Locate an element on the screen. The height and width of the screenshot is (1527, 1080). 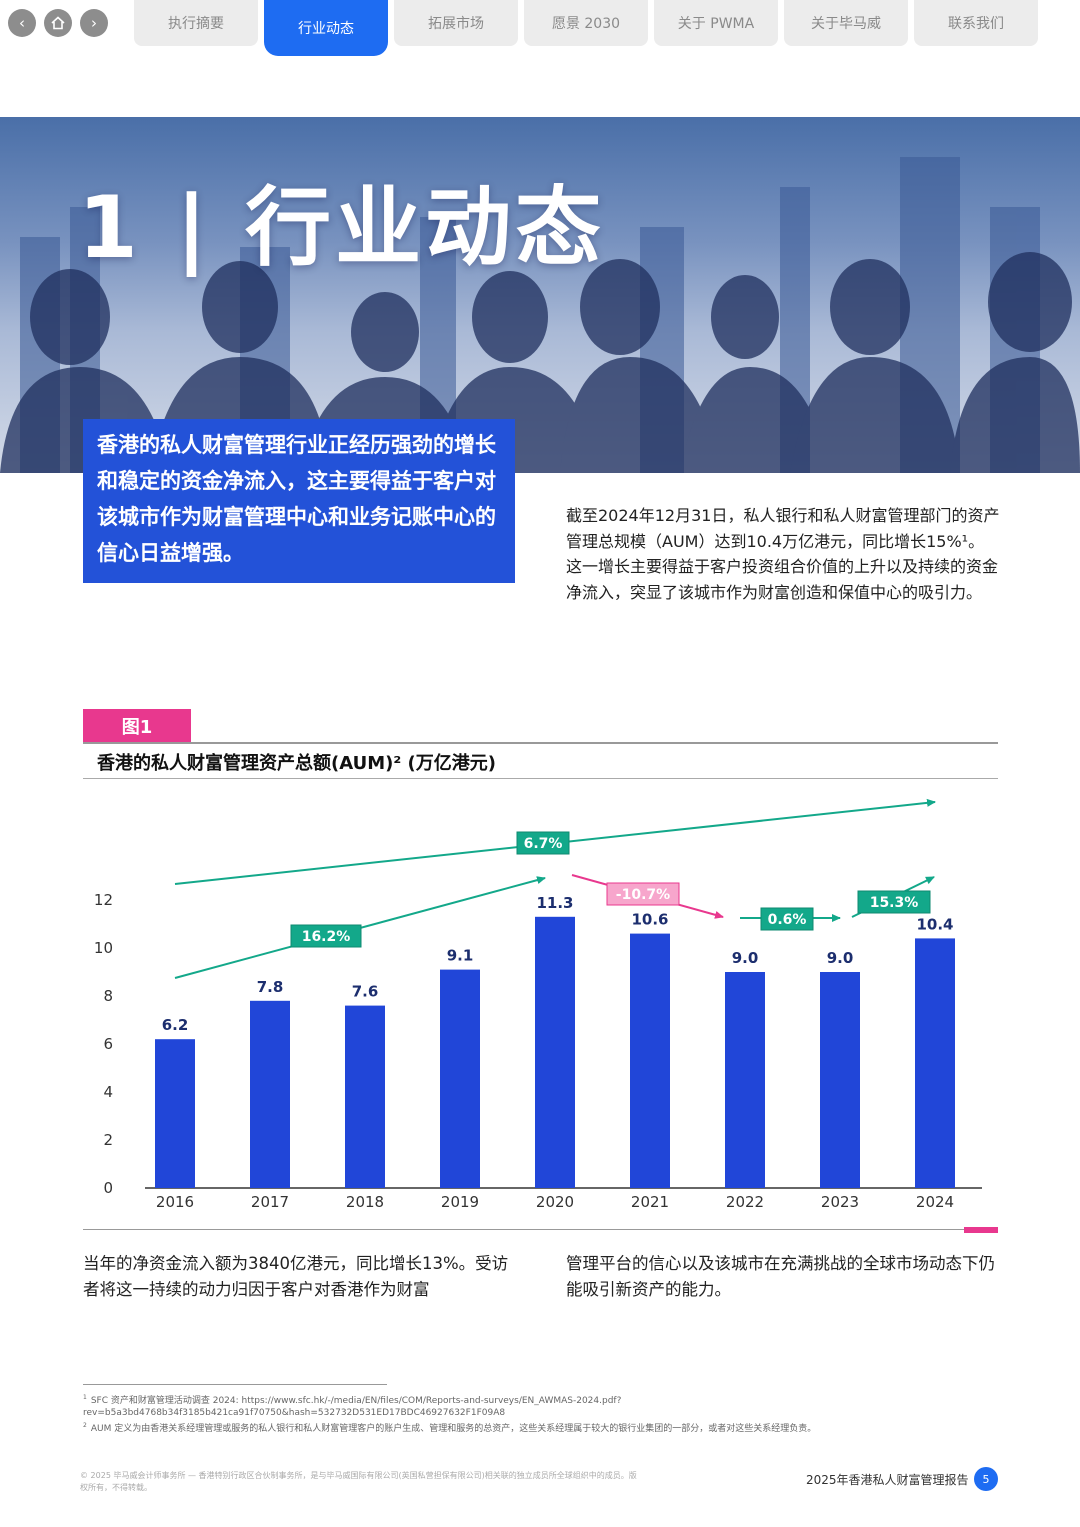
footnote-mark: 2 is located at coordinates (85, 1425).